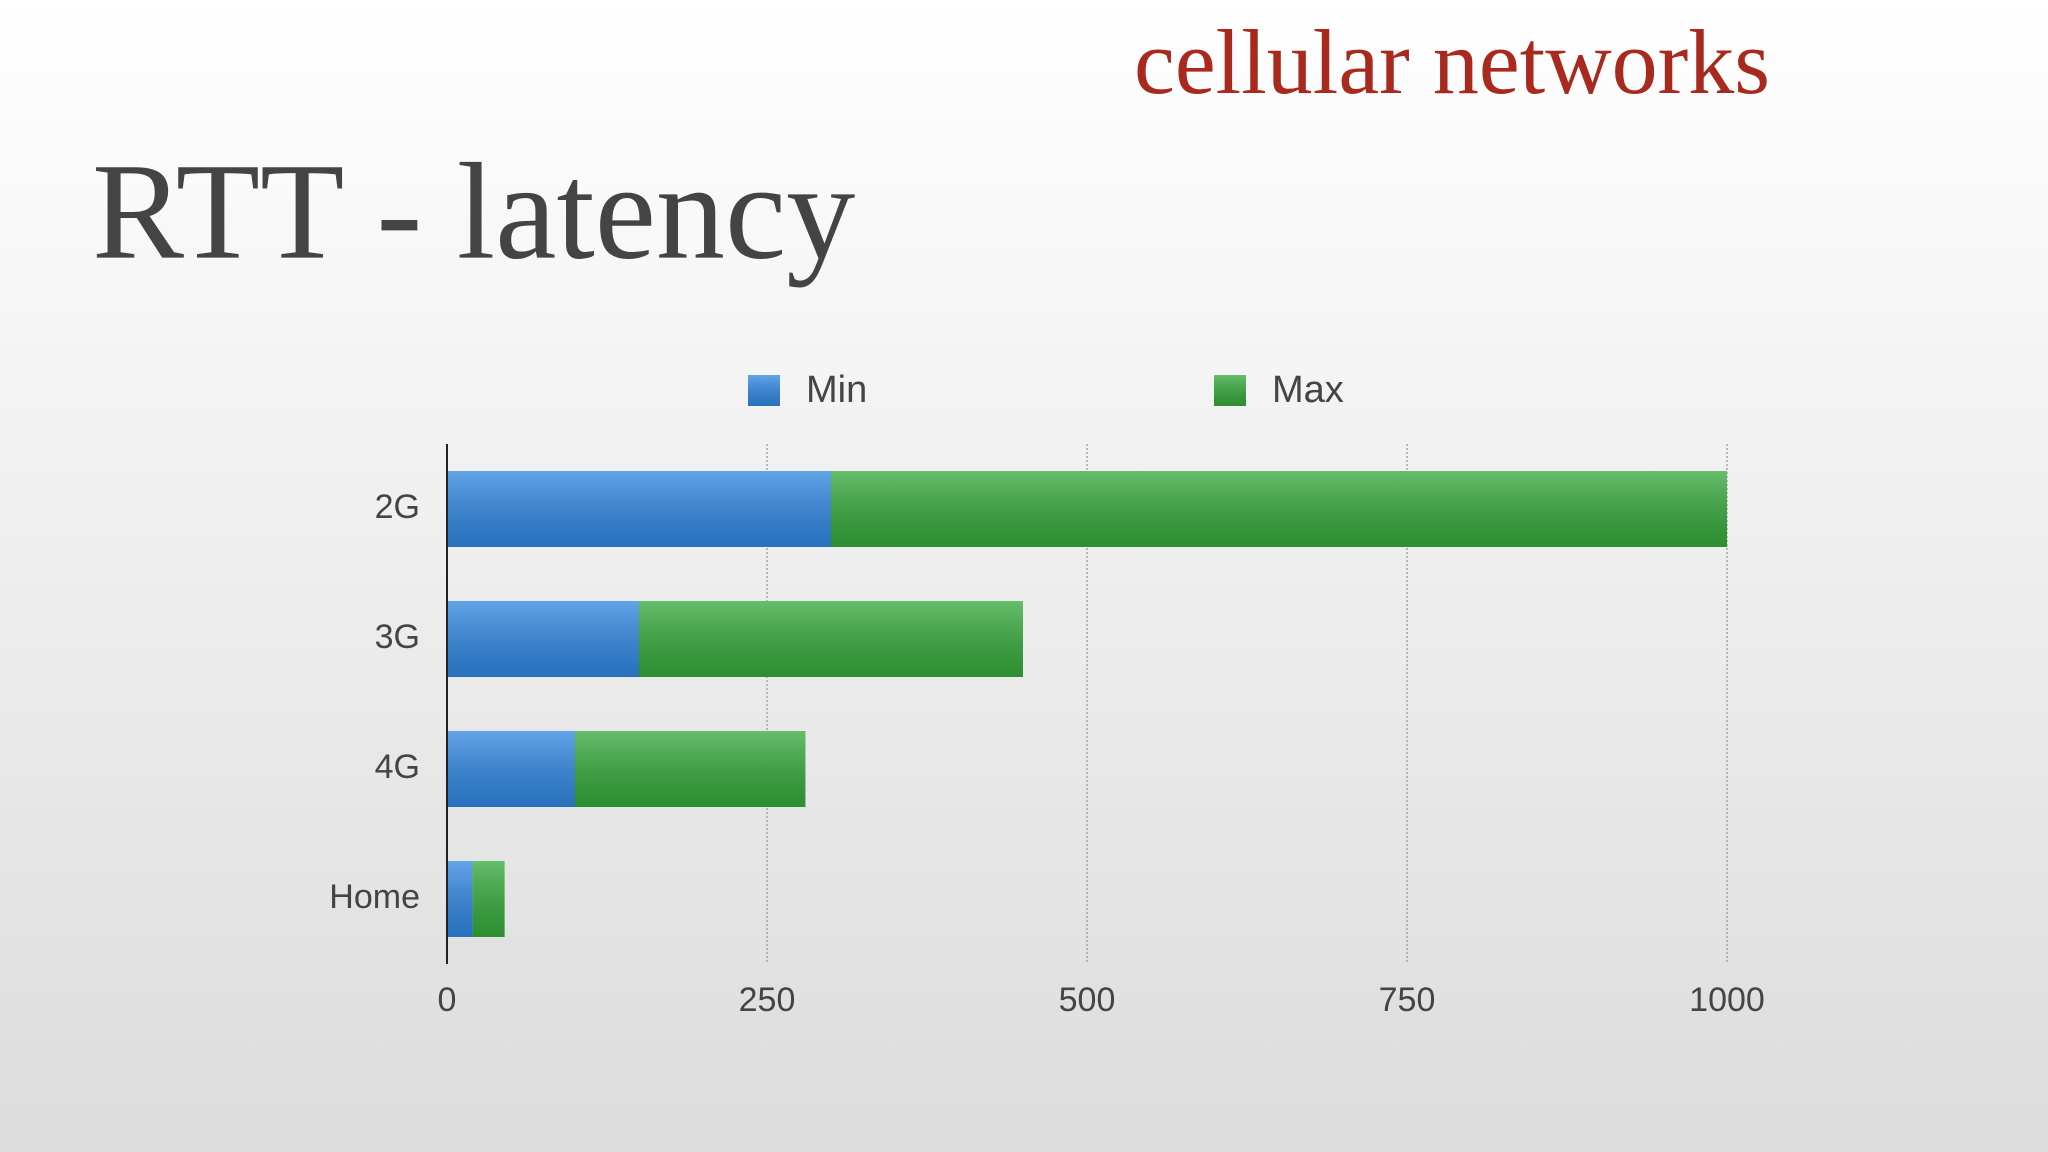 The width and height of the screenshot is (2048, 1152). What do you see at coordinates (767, 1000) in the screenshot?
I see `x-tick-label: 250` at bounding box center [767, 1000].